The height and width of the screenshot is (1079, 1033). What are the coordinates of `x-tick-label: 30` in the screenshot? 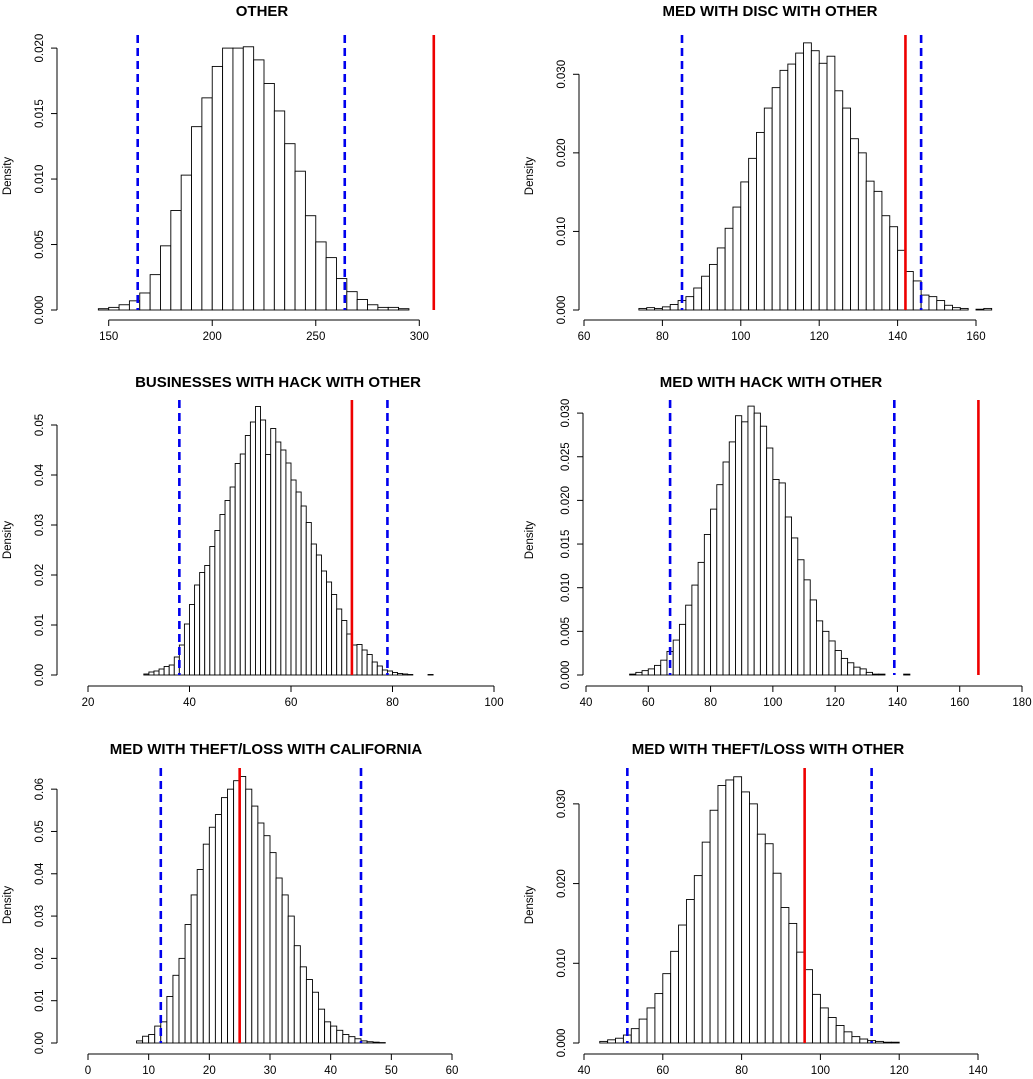 It's located at (270, 1071).